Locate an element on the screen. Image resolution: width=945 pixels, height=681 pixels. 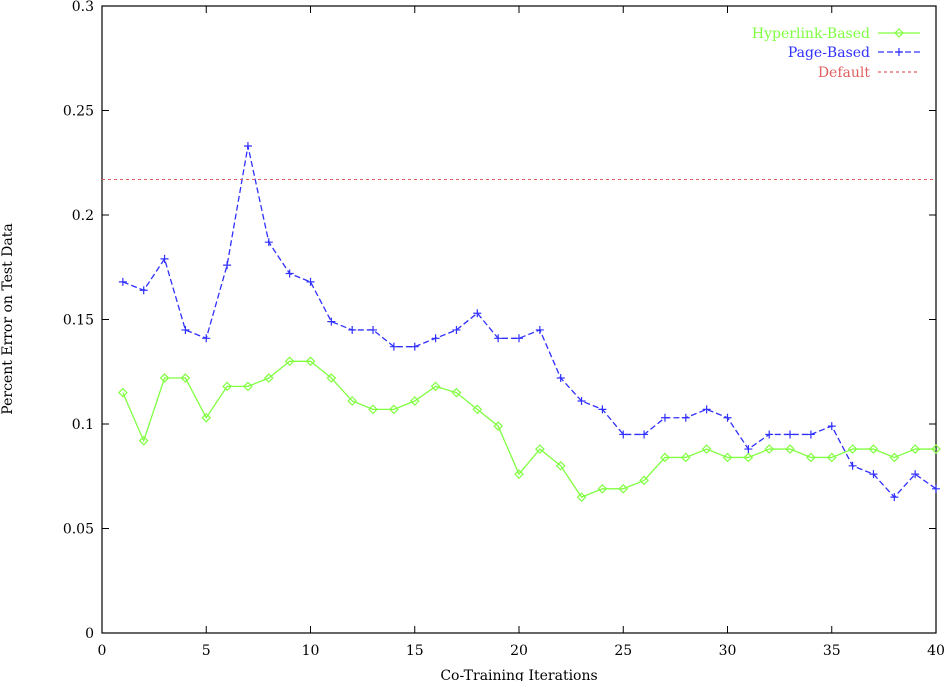
x-tick-label: 40 is located at coordinates (936, 651).